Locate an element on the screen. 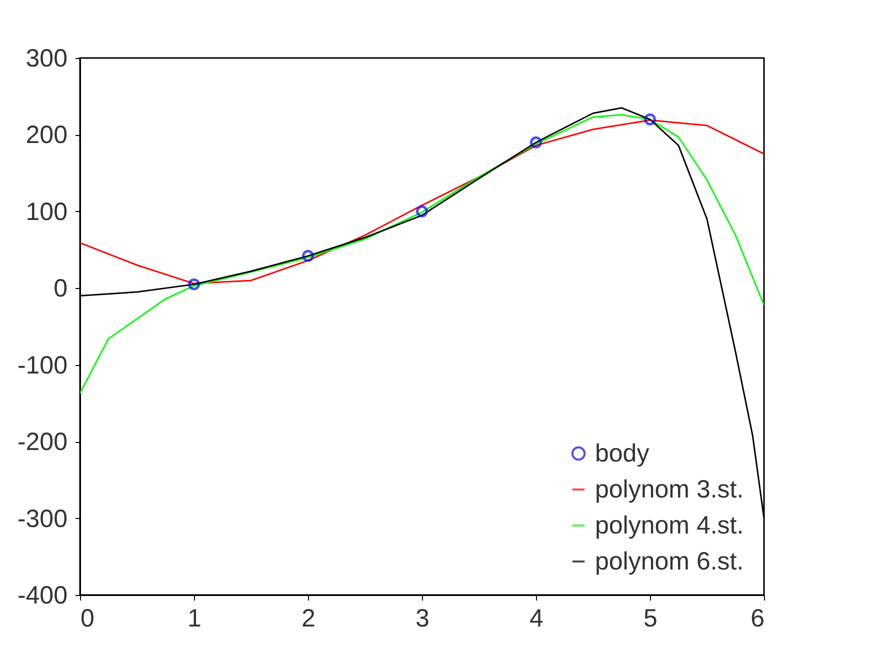 This screenshot has height=663, width=879. y-tick-label: -200 is located at coordinates (42, 442).